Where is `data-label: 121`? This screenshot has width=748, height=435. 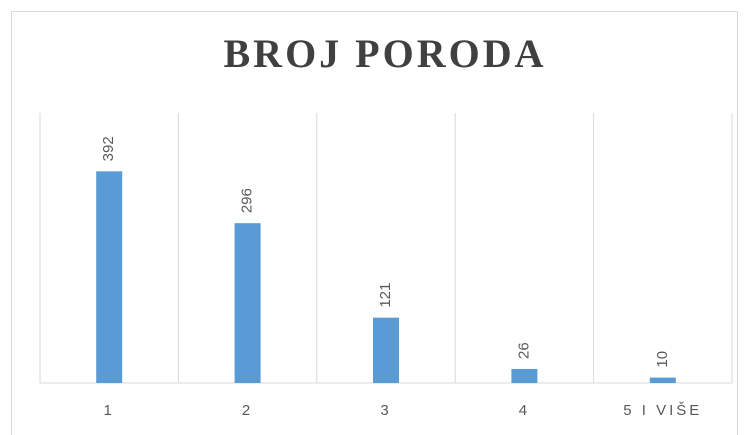
data-label: 121 is located at coordinates (385, 295).